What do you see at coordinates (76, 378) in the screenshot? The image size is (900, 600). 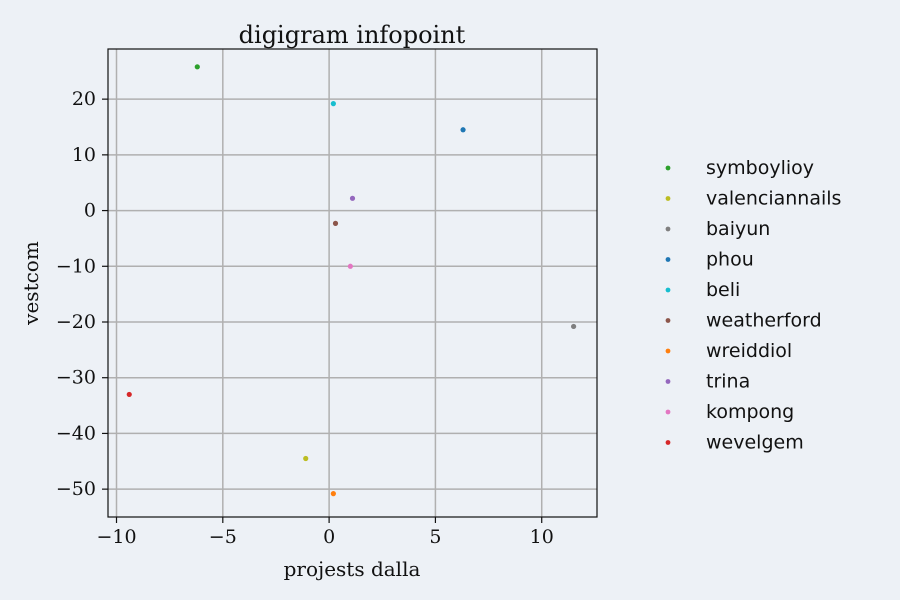 I see `y-tick-label: −30` at bounding box center [76, 378].